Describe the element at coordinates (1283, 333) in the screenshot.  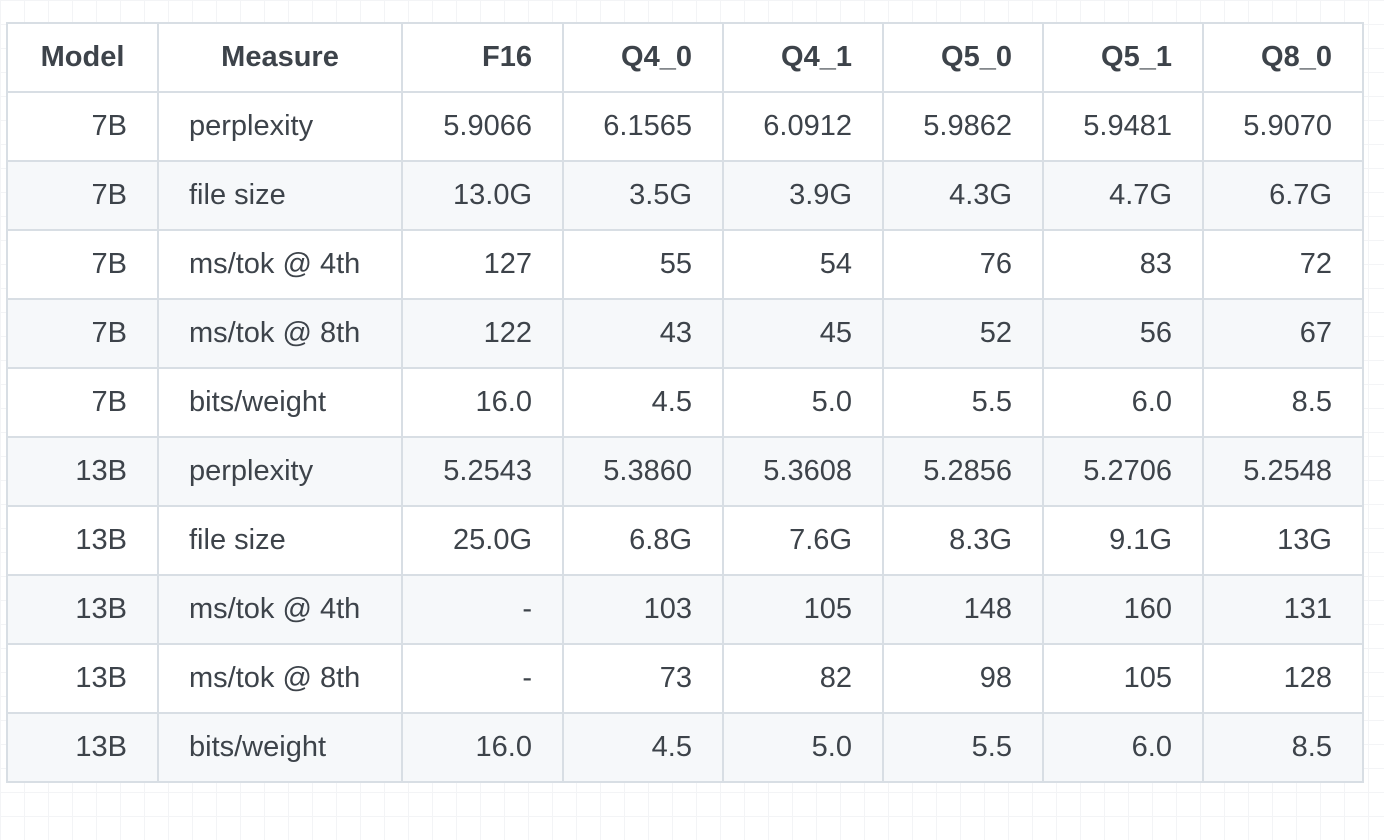
I see `cell-q8-0: 67` at that location.